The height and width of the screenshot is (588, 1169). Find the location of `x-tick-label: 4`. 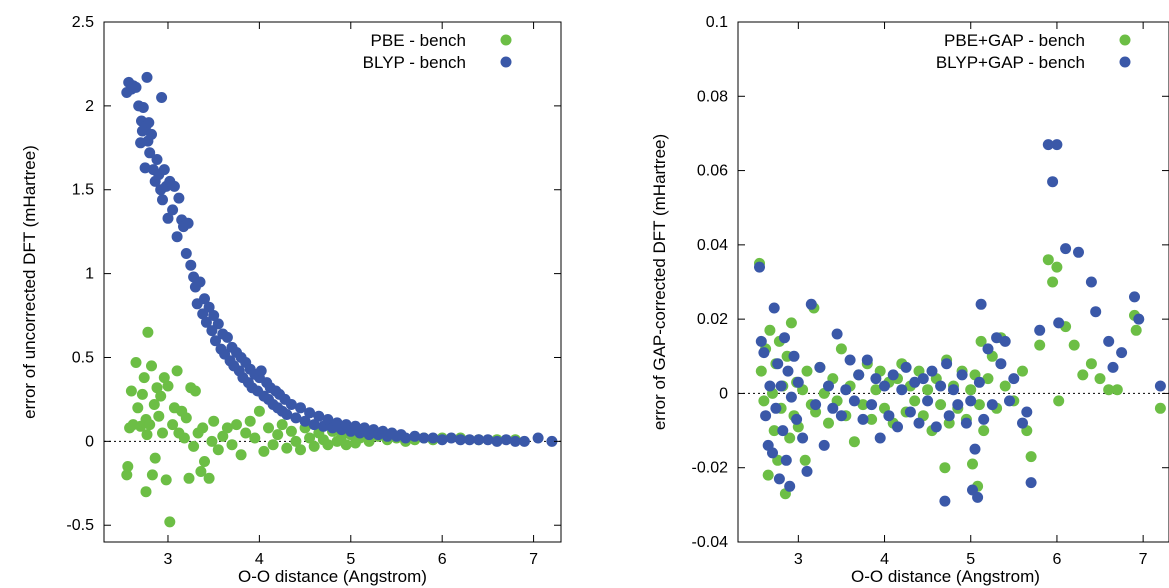

x-tick-label: 4 is located at coordinates (259, 559).